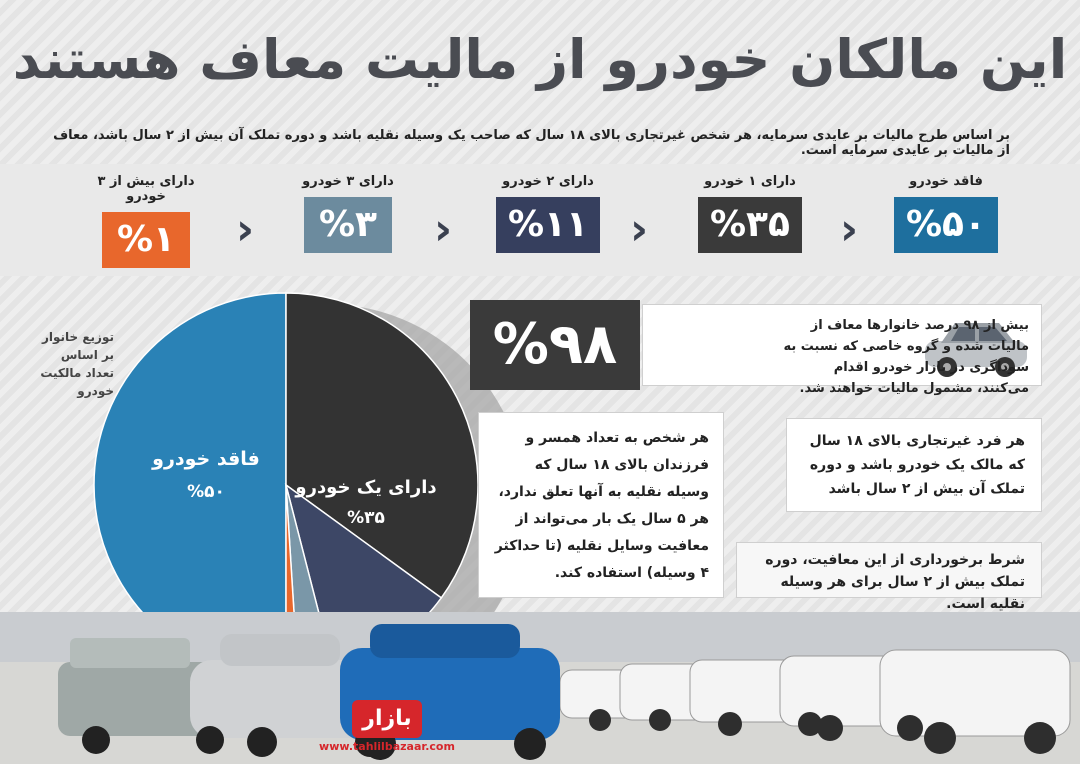  I want to click on slice-value-one-car: %۳۵, so click(366, 518).